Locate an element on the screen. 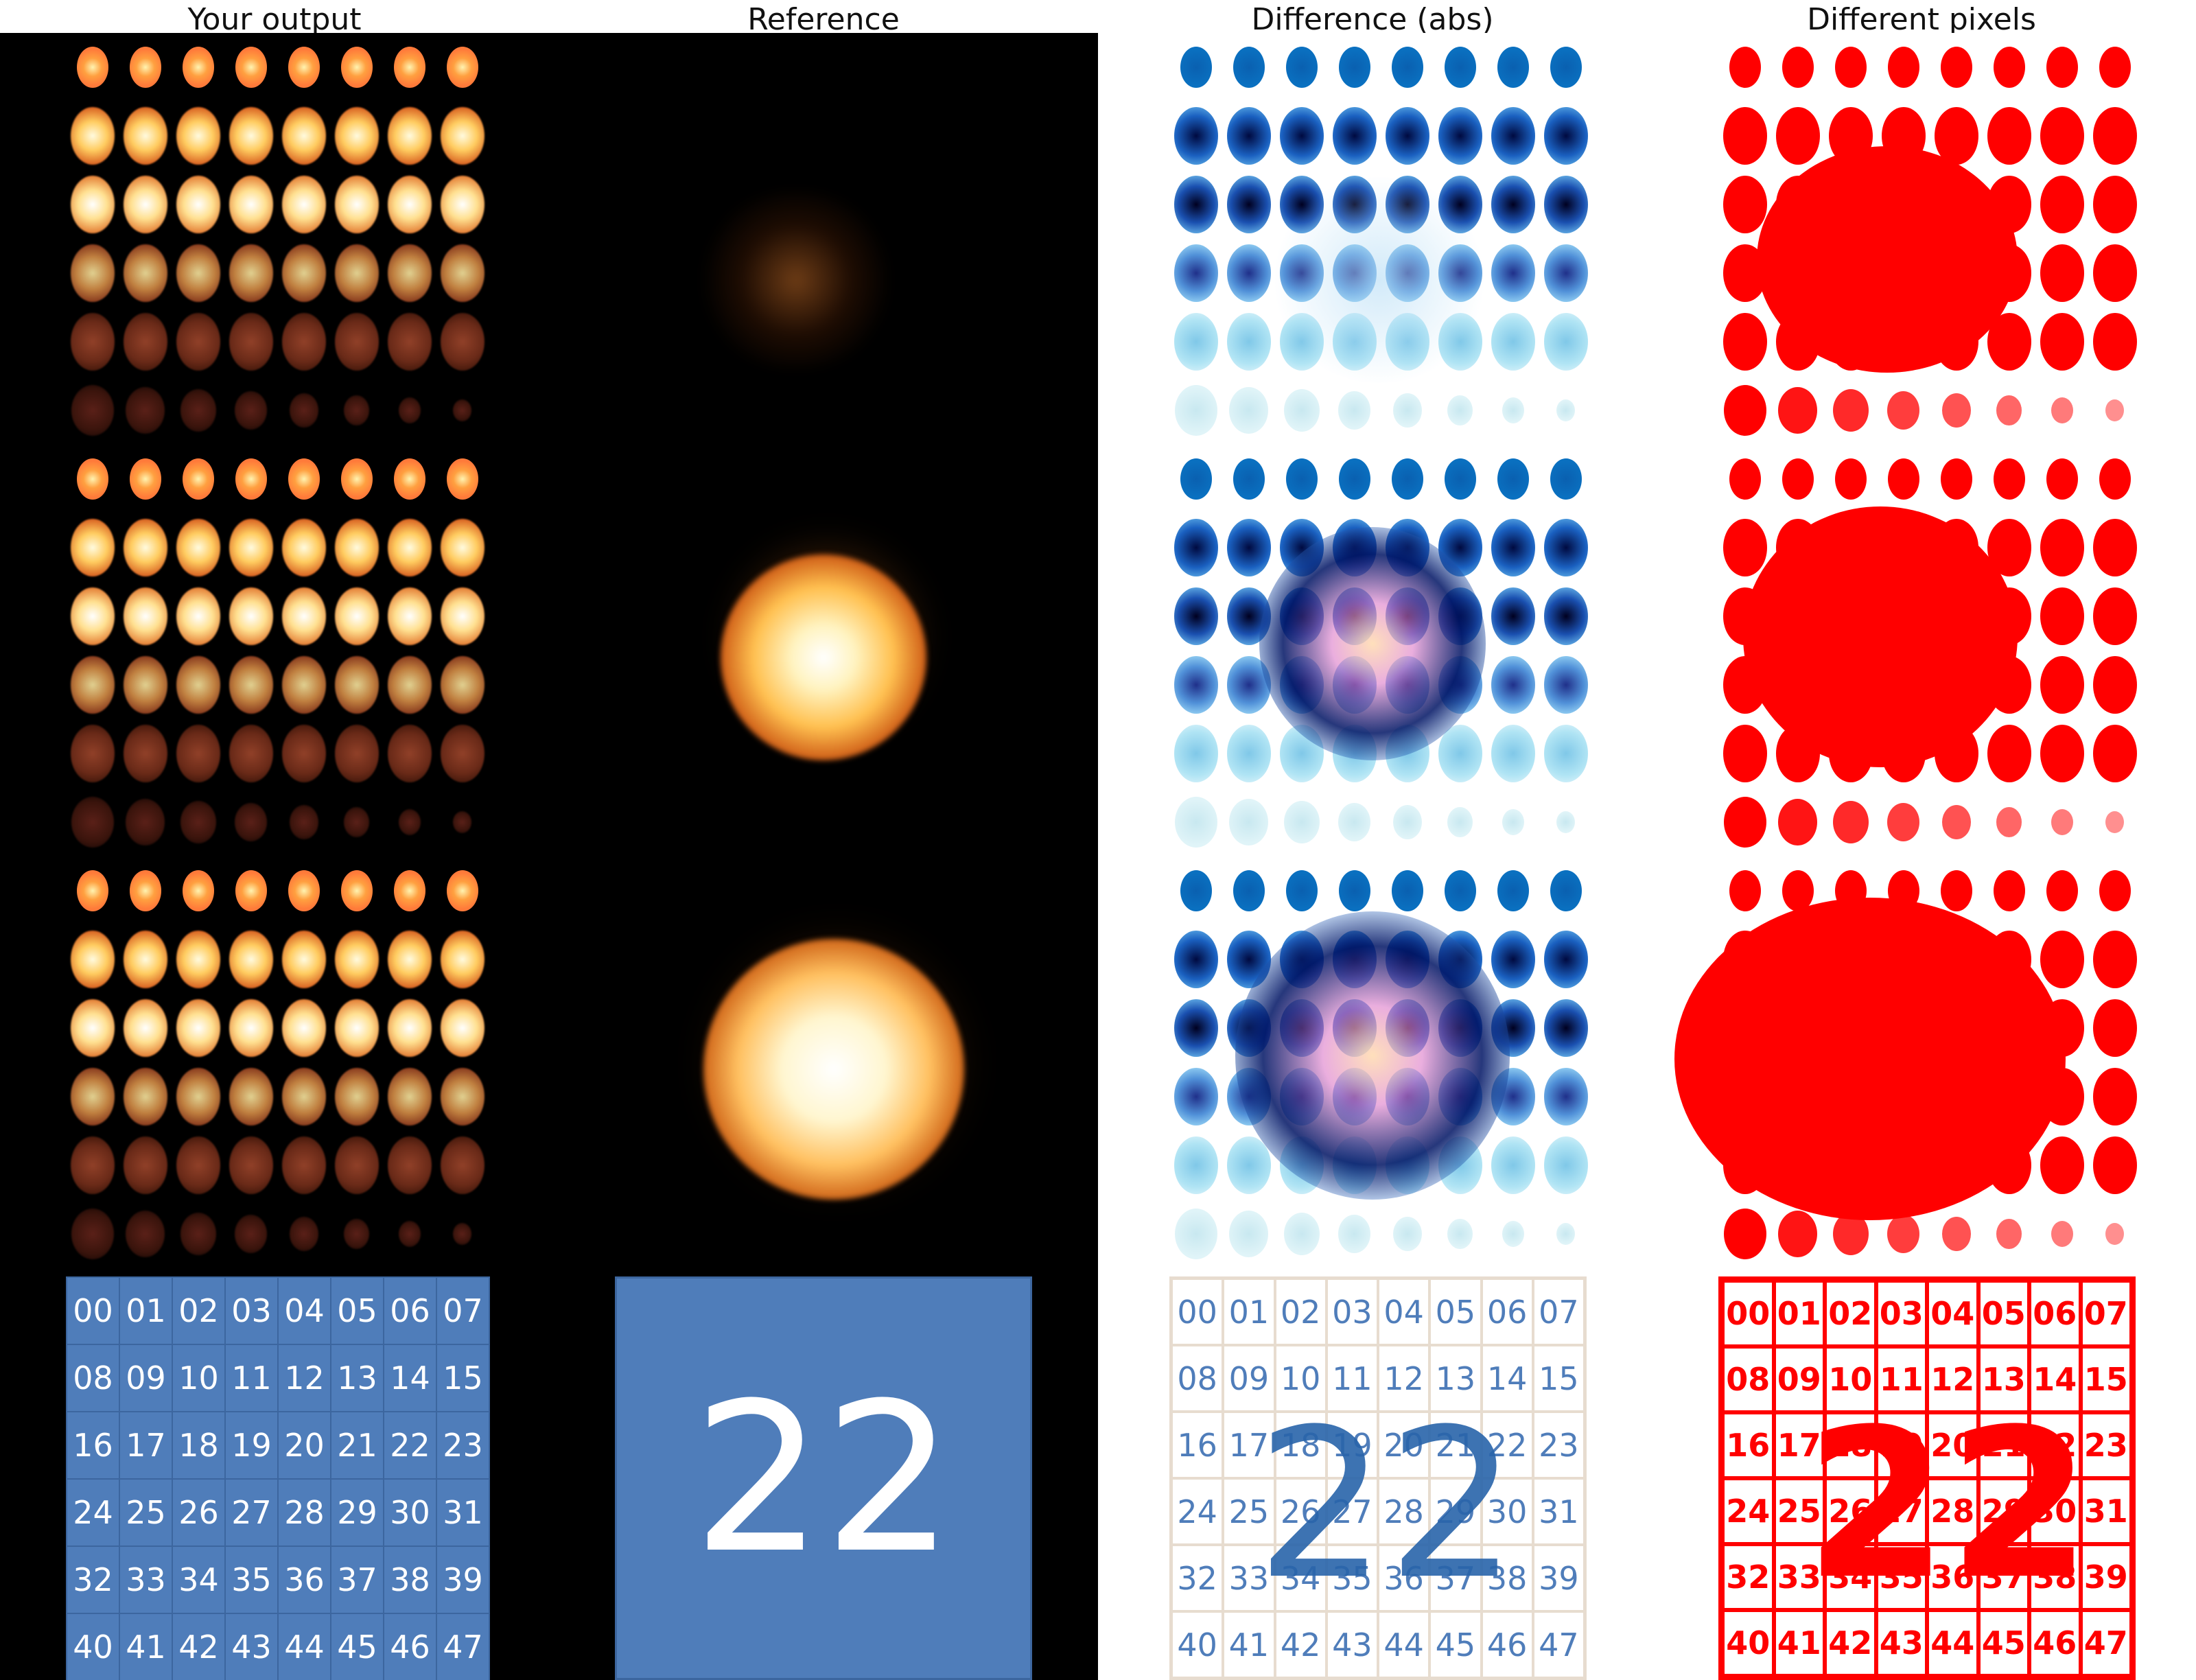 The width and height of the screenshot is (2196, 1680). tile-number: 10 is located at coordinates (198, 1378).